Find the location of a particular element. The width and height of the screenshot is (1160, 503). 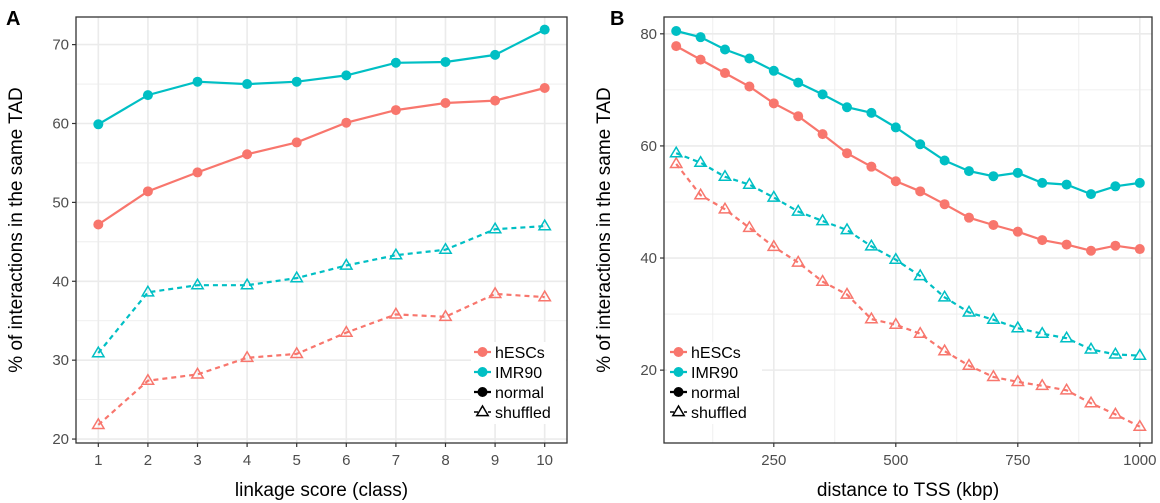

x-tick-label: 1 is located at coordinates (98, 460).